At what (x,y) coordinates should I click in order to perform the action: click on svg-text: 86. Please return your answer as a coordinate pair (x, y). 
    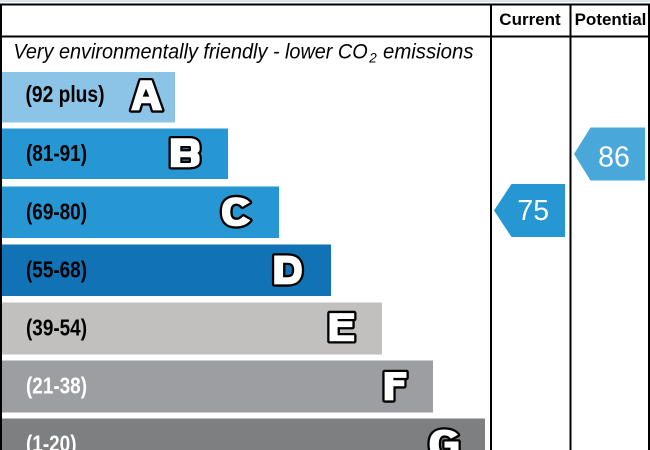
    Looking at the image, I should click on (614, 157).